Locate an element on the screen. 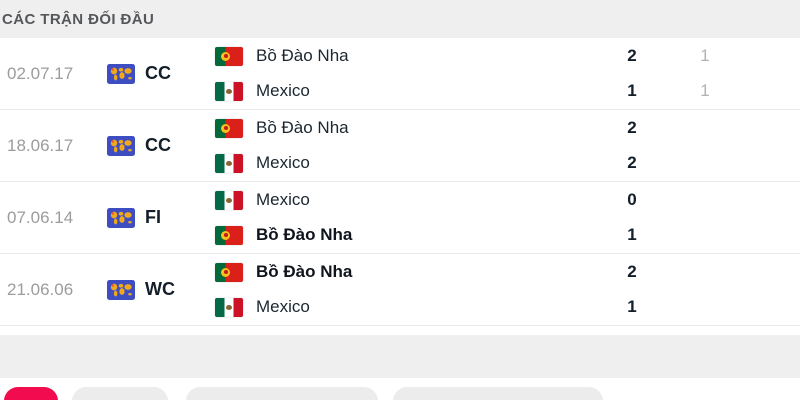  match-date: 07.06.14 is located at coordinates (40, 217).